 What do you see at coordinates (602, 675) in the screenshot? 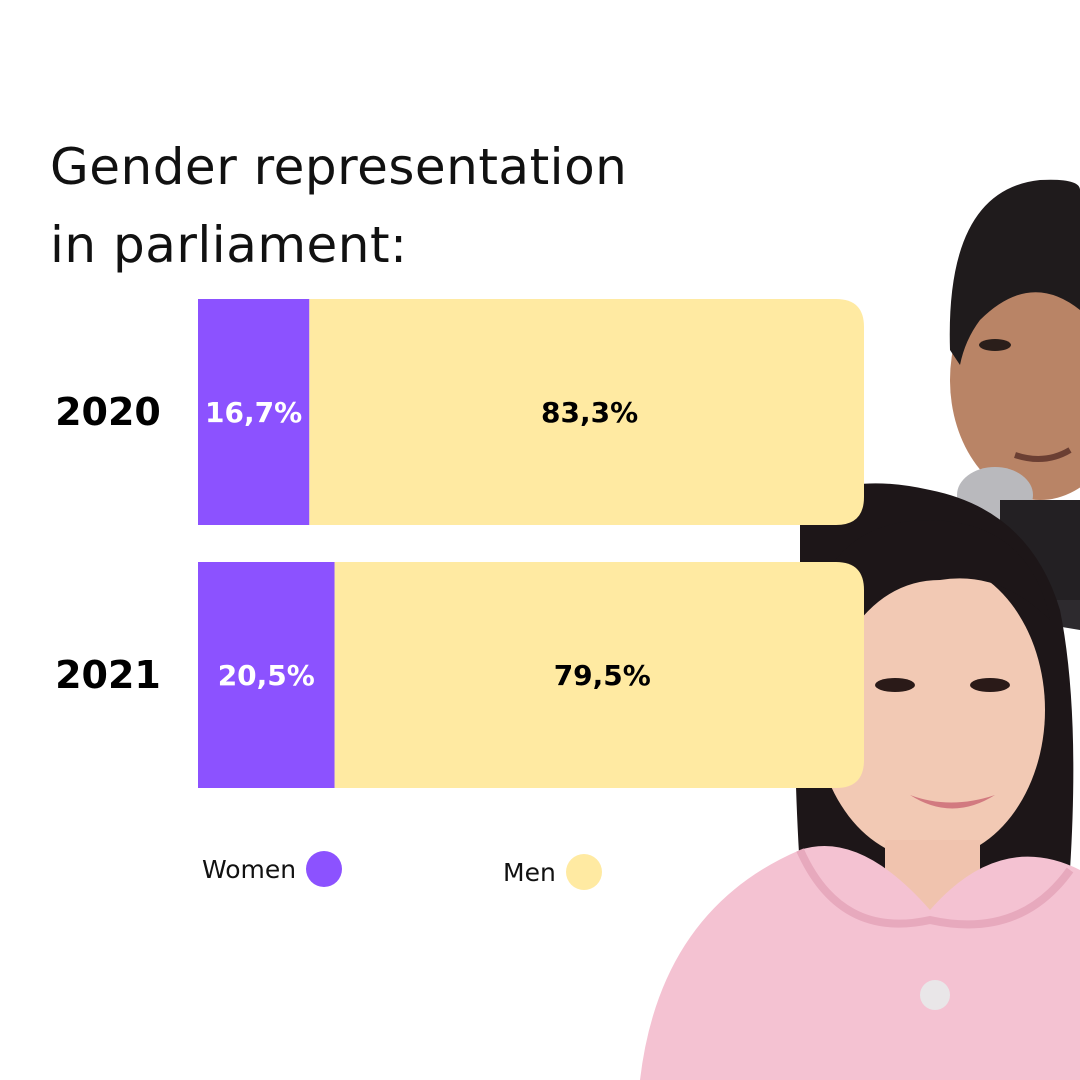
I see `value-label-men-2021: 79,5%` at bounding box center [602, 675].